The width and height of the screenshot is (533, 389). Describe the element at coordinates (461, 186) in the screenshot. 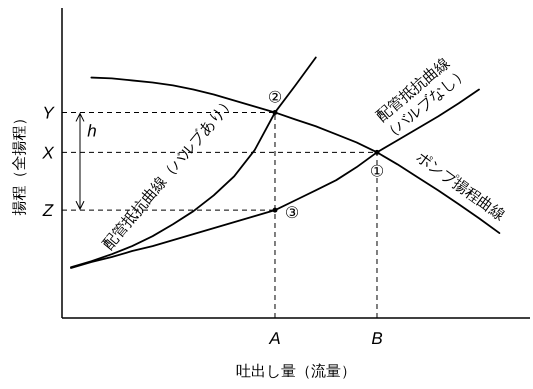

I see `text: ポンプ揚程曲線` at that location.